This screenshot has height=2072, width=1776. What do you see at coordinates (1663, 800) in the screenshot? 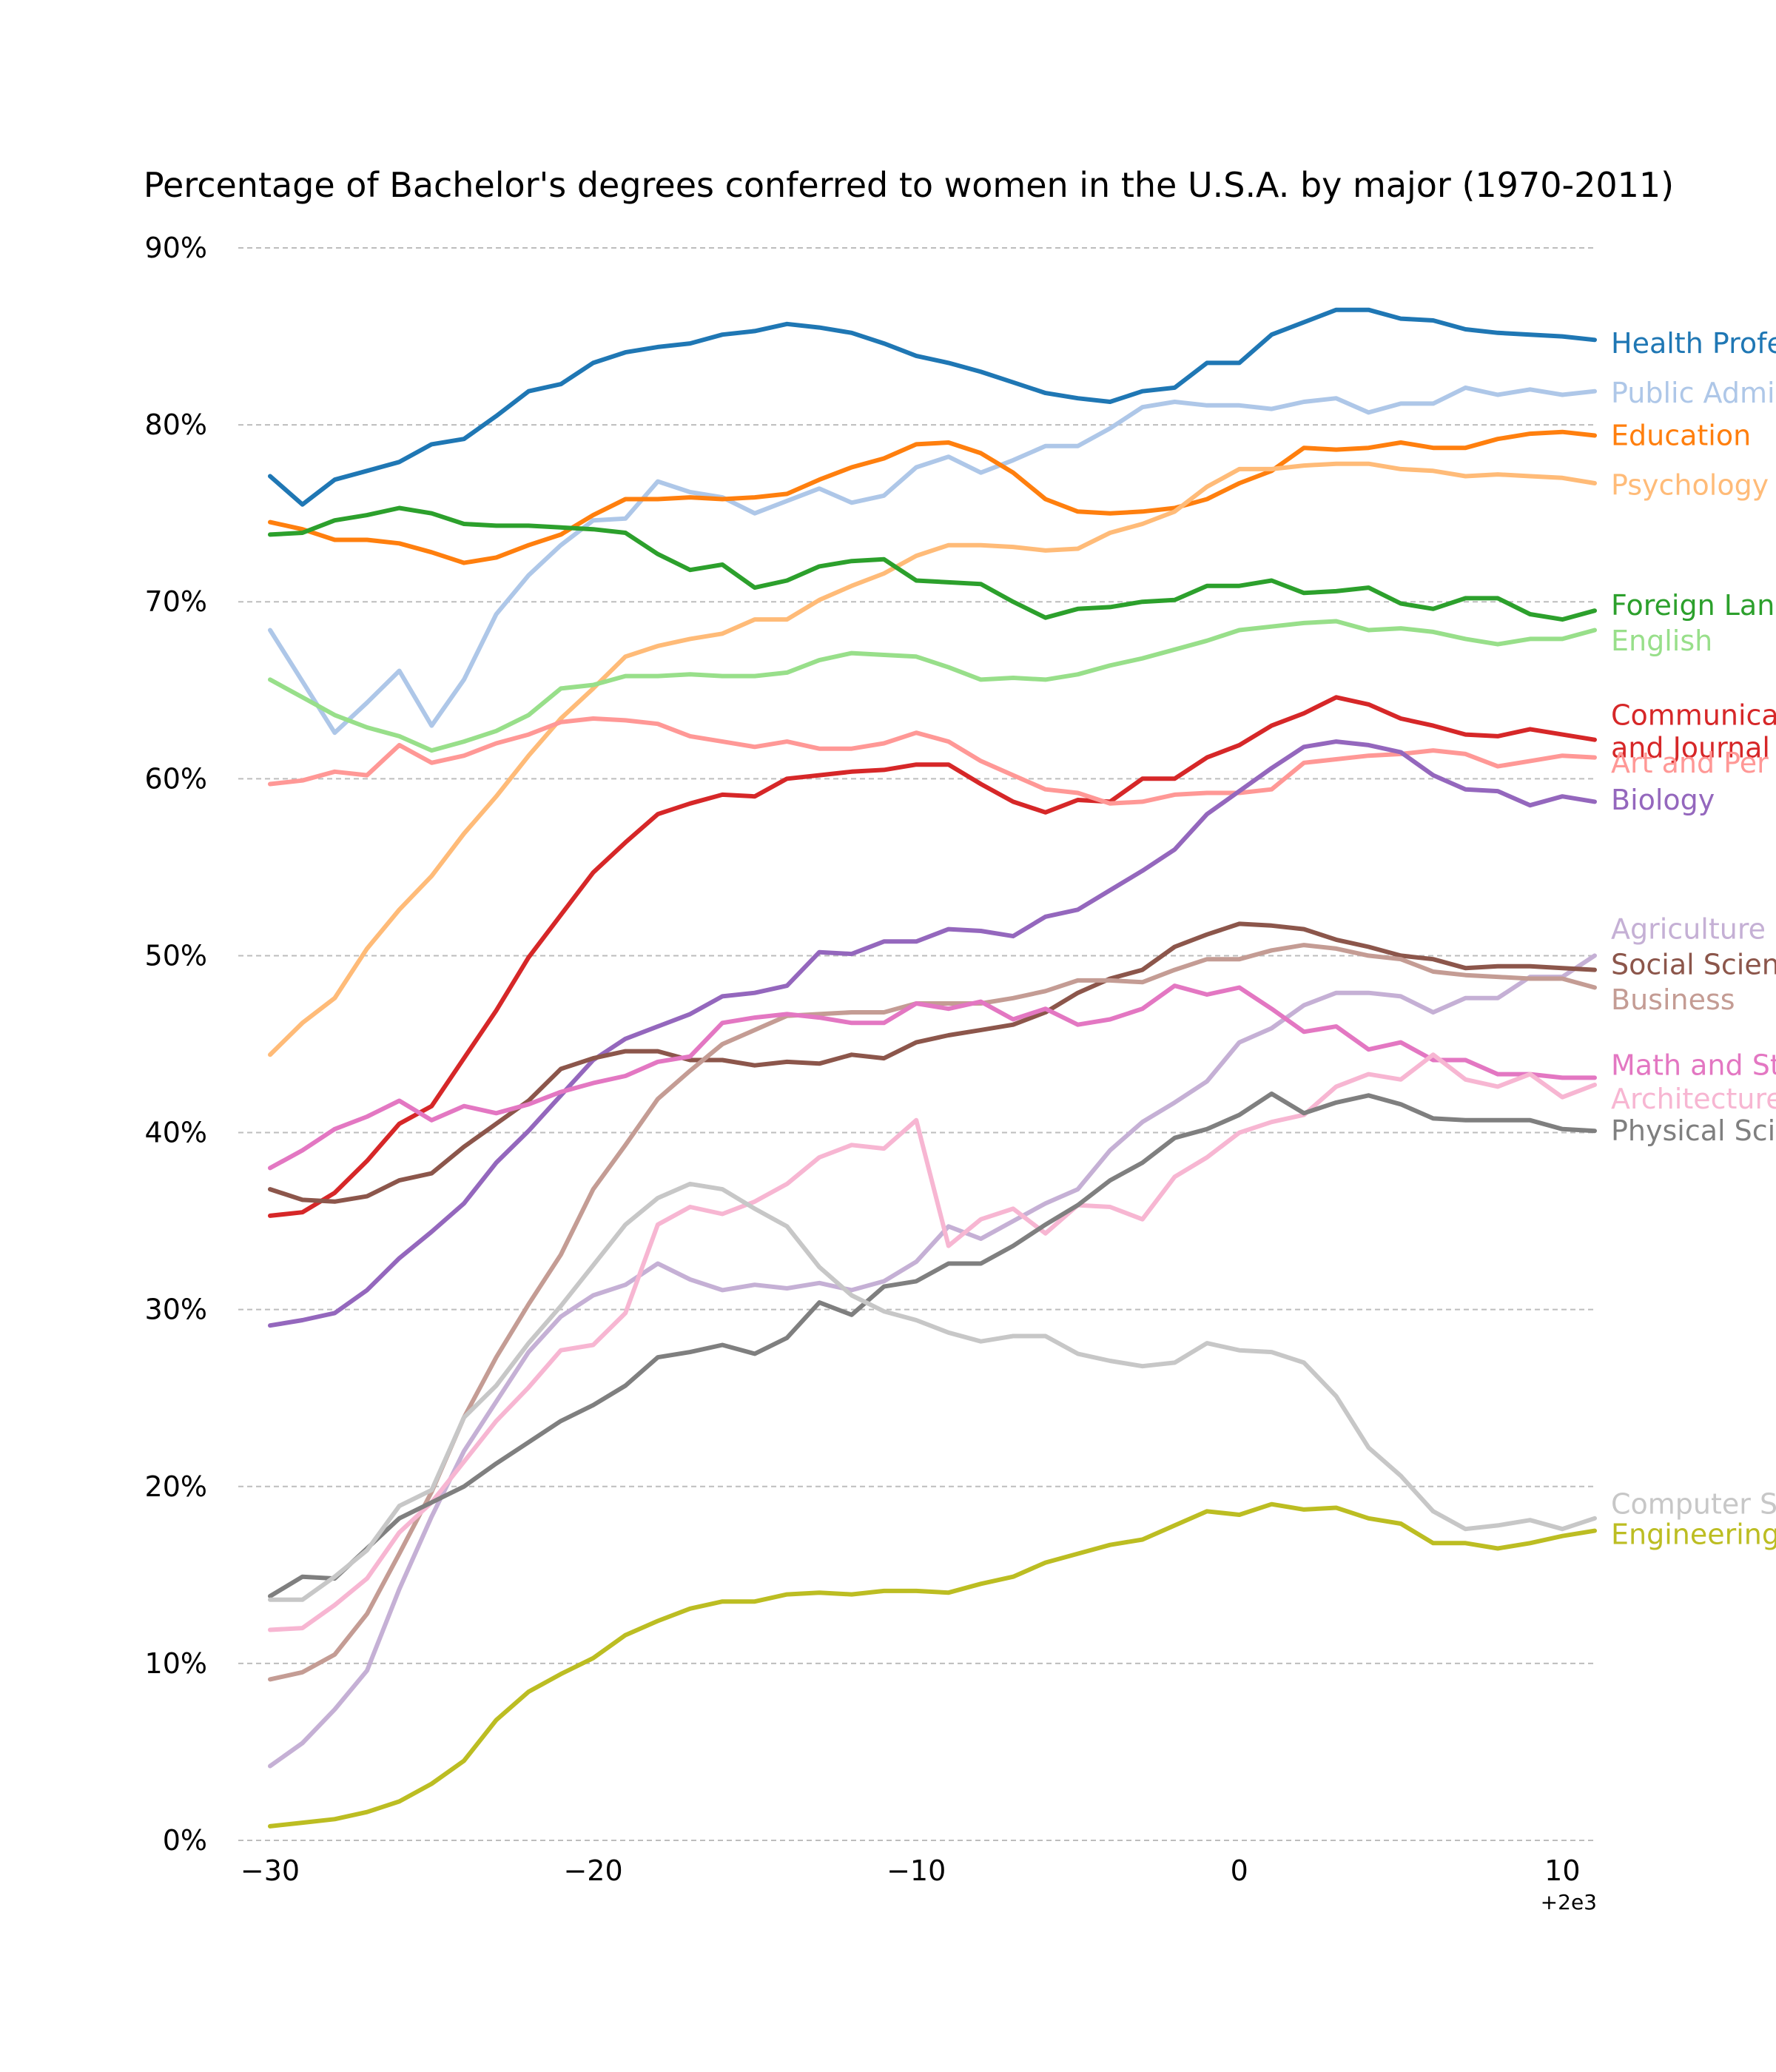
I see `series-label-biology: Biology` at bounding box center [1663, 800].